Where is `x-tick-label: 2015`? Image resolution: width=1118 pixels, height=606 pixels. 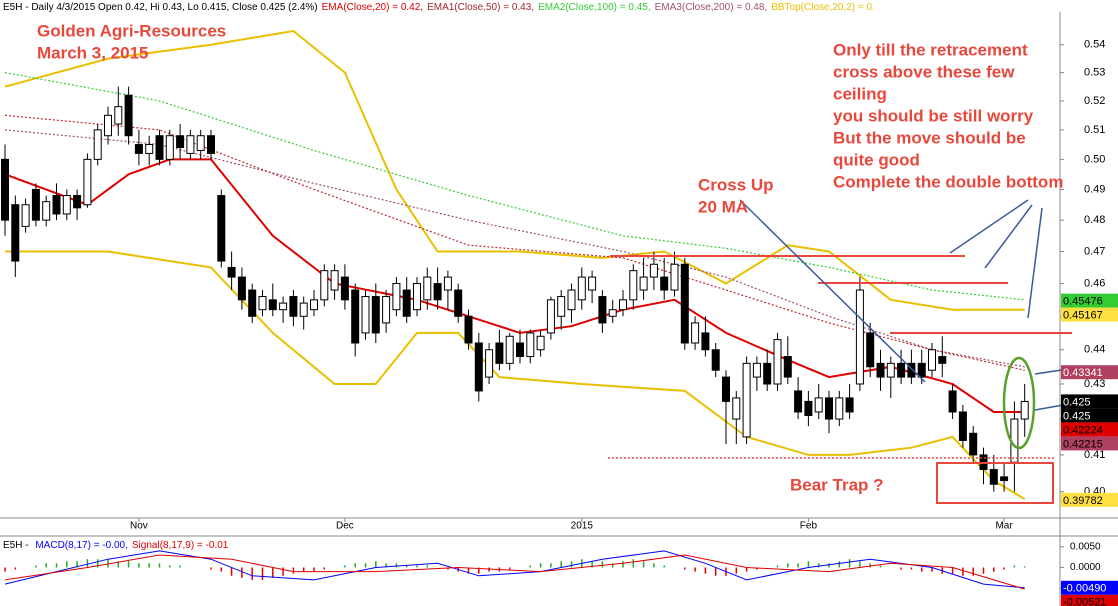 x-tick-label: 2015 is located at coordinates (582, 526).